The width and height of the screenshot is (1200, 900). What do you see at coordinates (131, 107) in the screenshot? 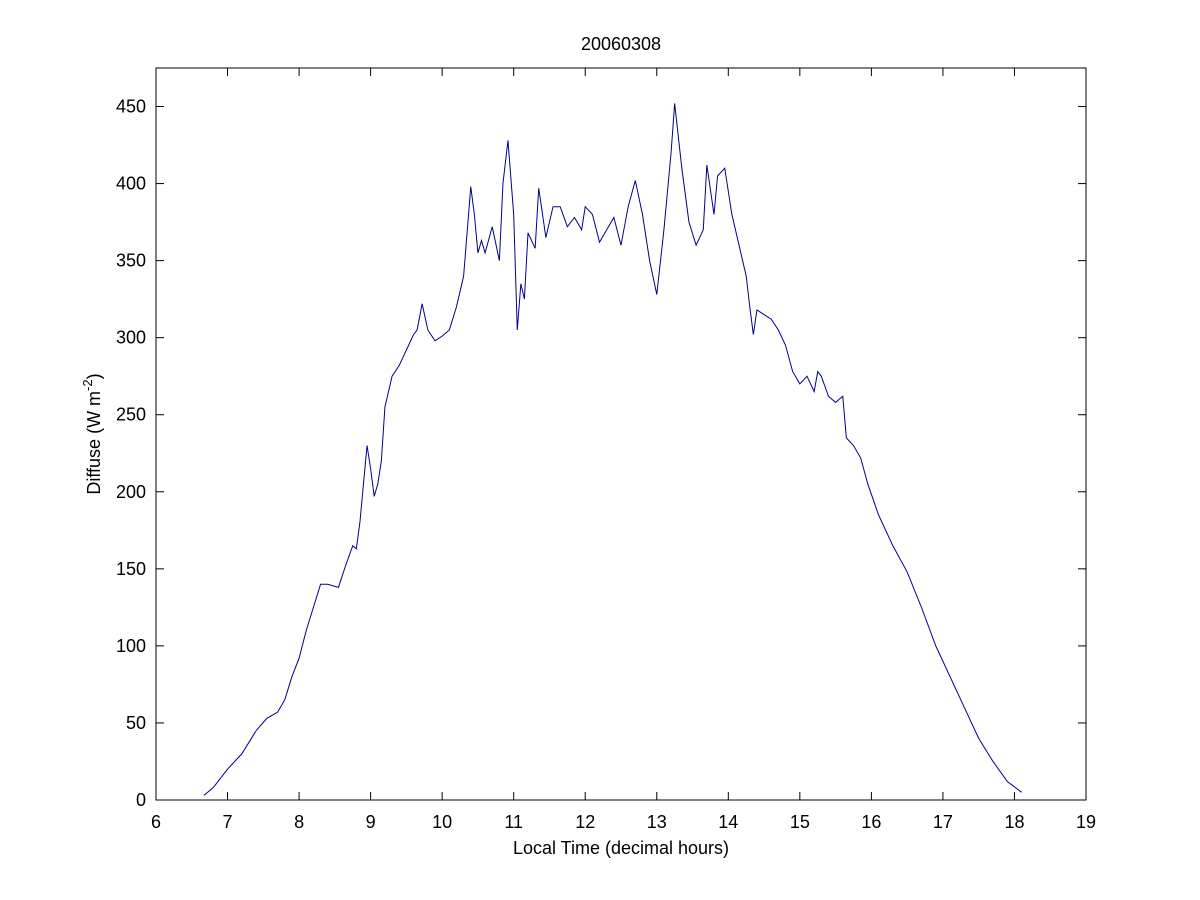
I see `y-tick-label: 450` at bounding box center [131, 107].